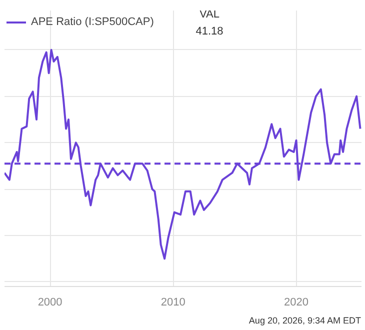  Describe the element at coordinates (50, 302) in the screenshot. I see `x-tick-label: 2000` at that location.